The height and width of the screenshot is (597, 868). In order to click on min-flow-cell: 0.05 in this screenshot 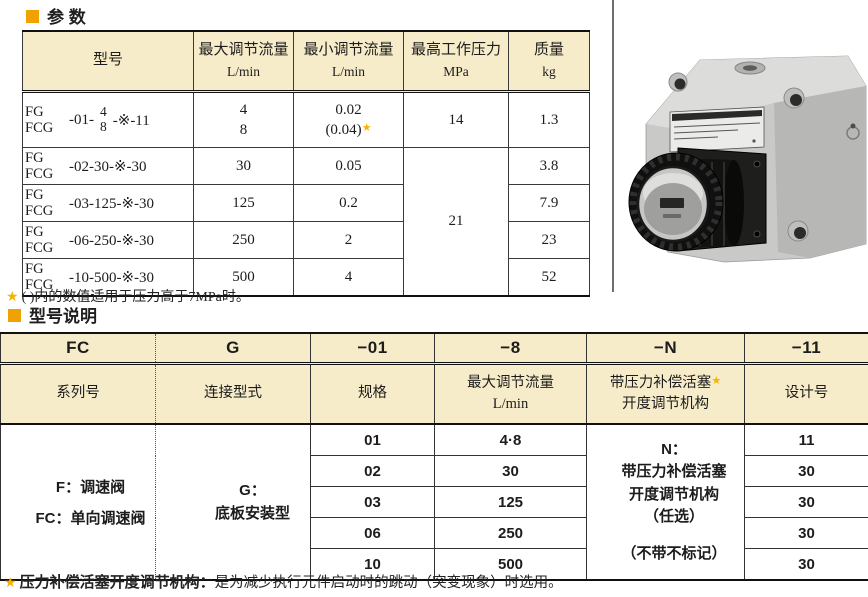, I will do `click(348, 166)`.